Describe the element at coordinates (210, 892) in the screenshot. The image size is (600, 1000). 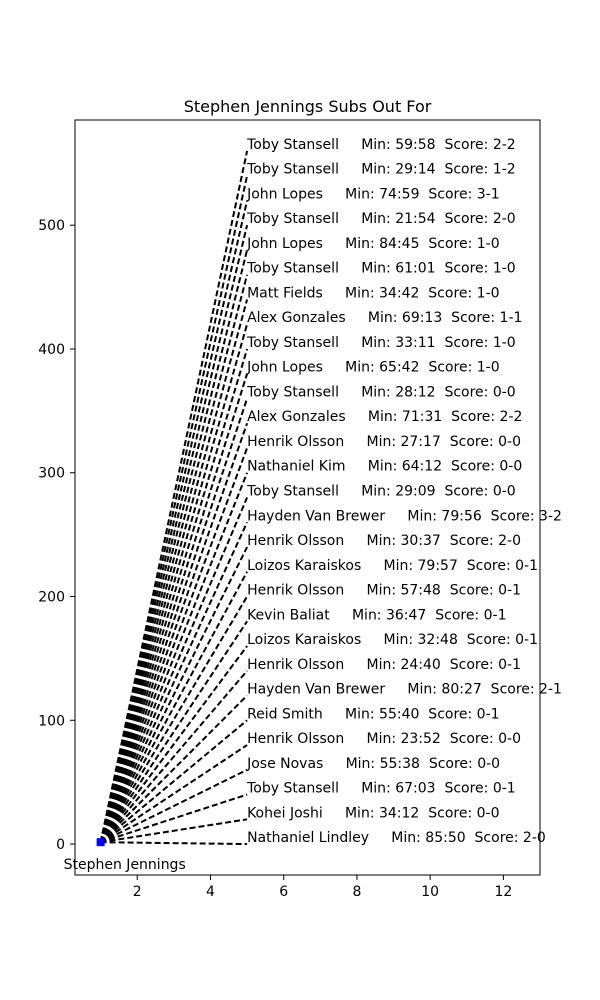
I see `x-tick-label: 4` at that location.